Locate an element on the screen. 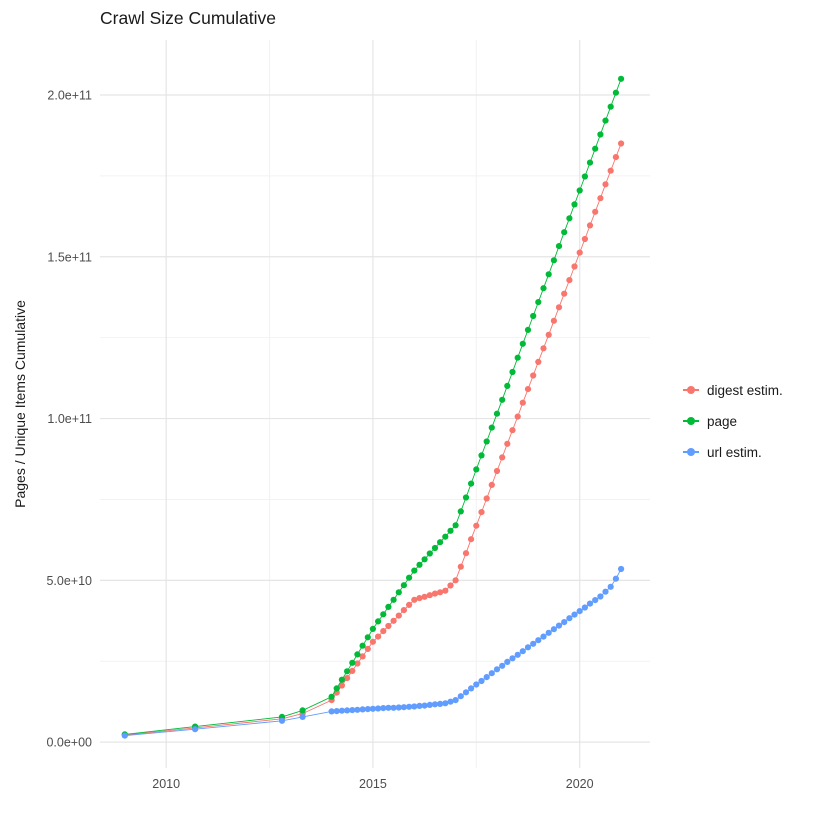 The image size is (826, 827). legend-item-page: page is located at coordinates (732, 421).